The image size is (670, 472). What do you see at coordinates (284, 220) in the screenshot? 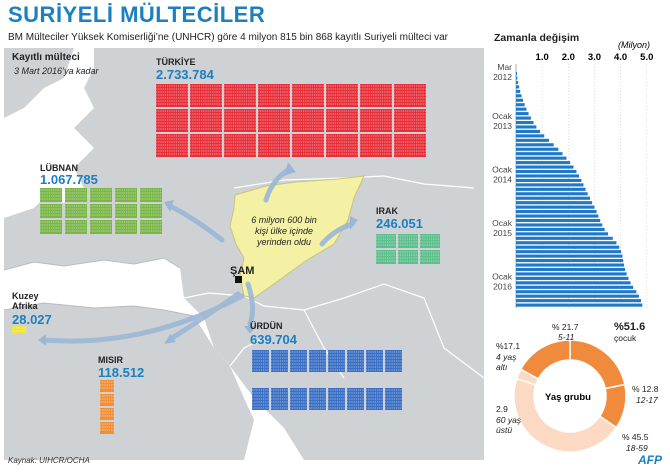
I see `note-line1: 6 milyon 600 bin` at bounding box center [284, 220].